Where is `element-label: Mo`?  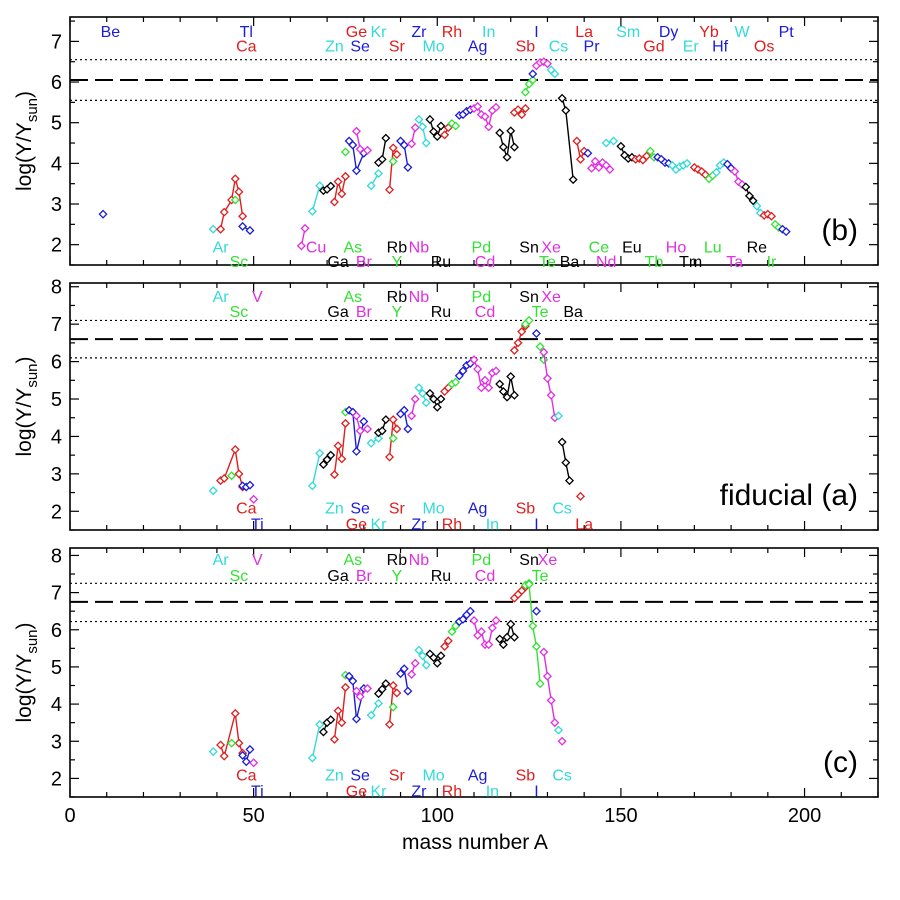 element-label: Mo is located at coordinates (433, 46).